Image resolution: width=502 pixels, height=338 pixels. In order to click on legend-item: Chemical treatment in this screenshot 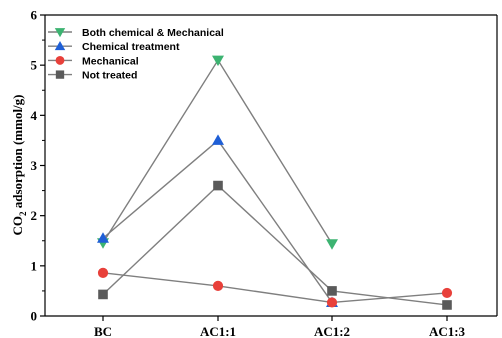, I will do `click(114, 47)`.